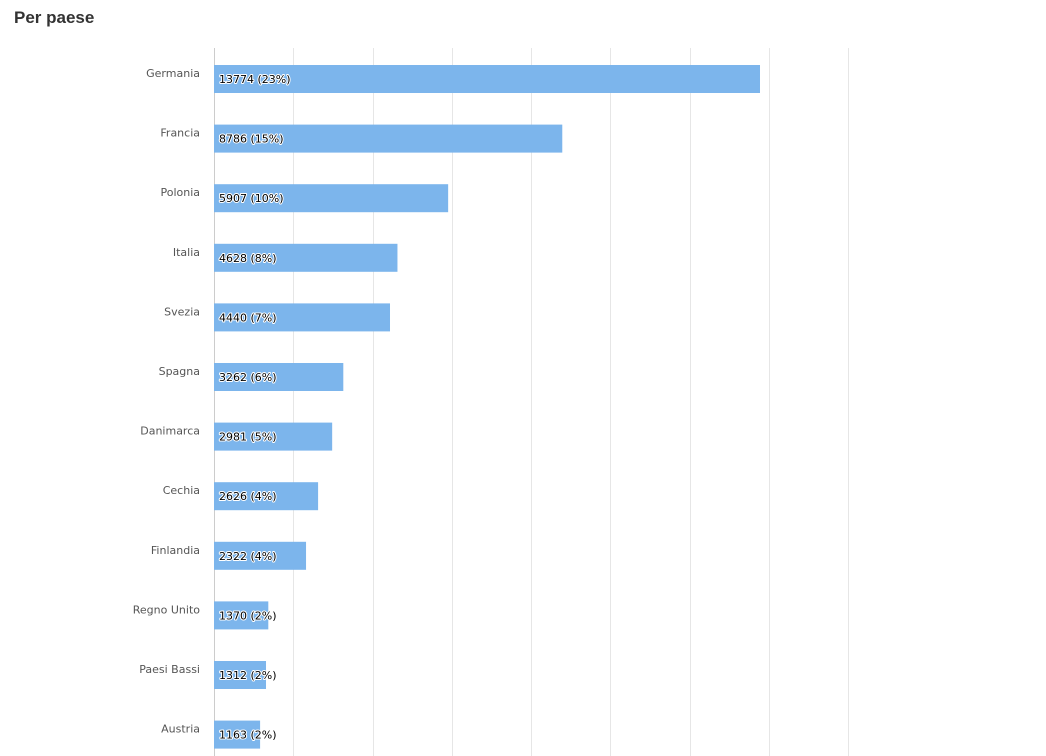 The image size is (1046, 756). What do you see at coordinates (248, 496) in the screenshot?
I see `data-label: 2626 (4%)` at bounding box center [248, 496].